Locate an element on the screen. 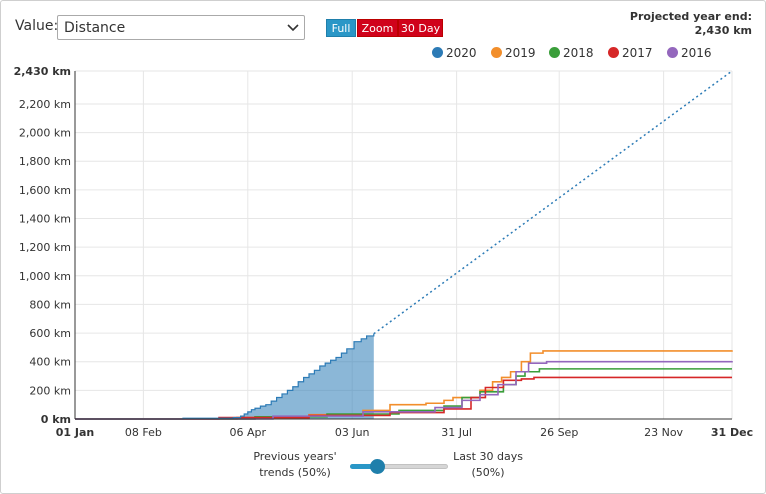  legend-item-2017: 2017 is located at coordinates (630, 55).